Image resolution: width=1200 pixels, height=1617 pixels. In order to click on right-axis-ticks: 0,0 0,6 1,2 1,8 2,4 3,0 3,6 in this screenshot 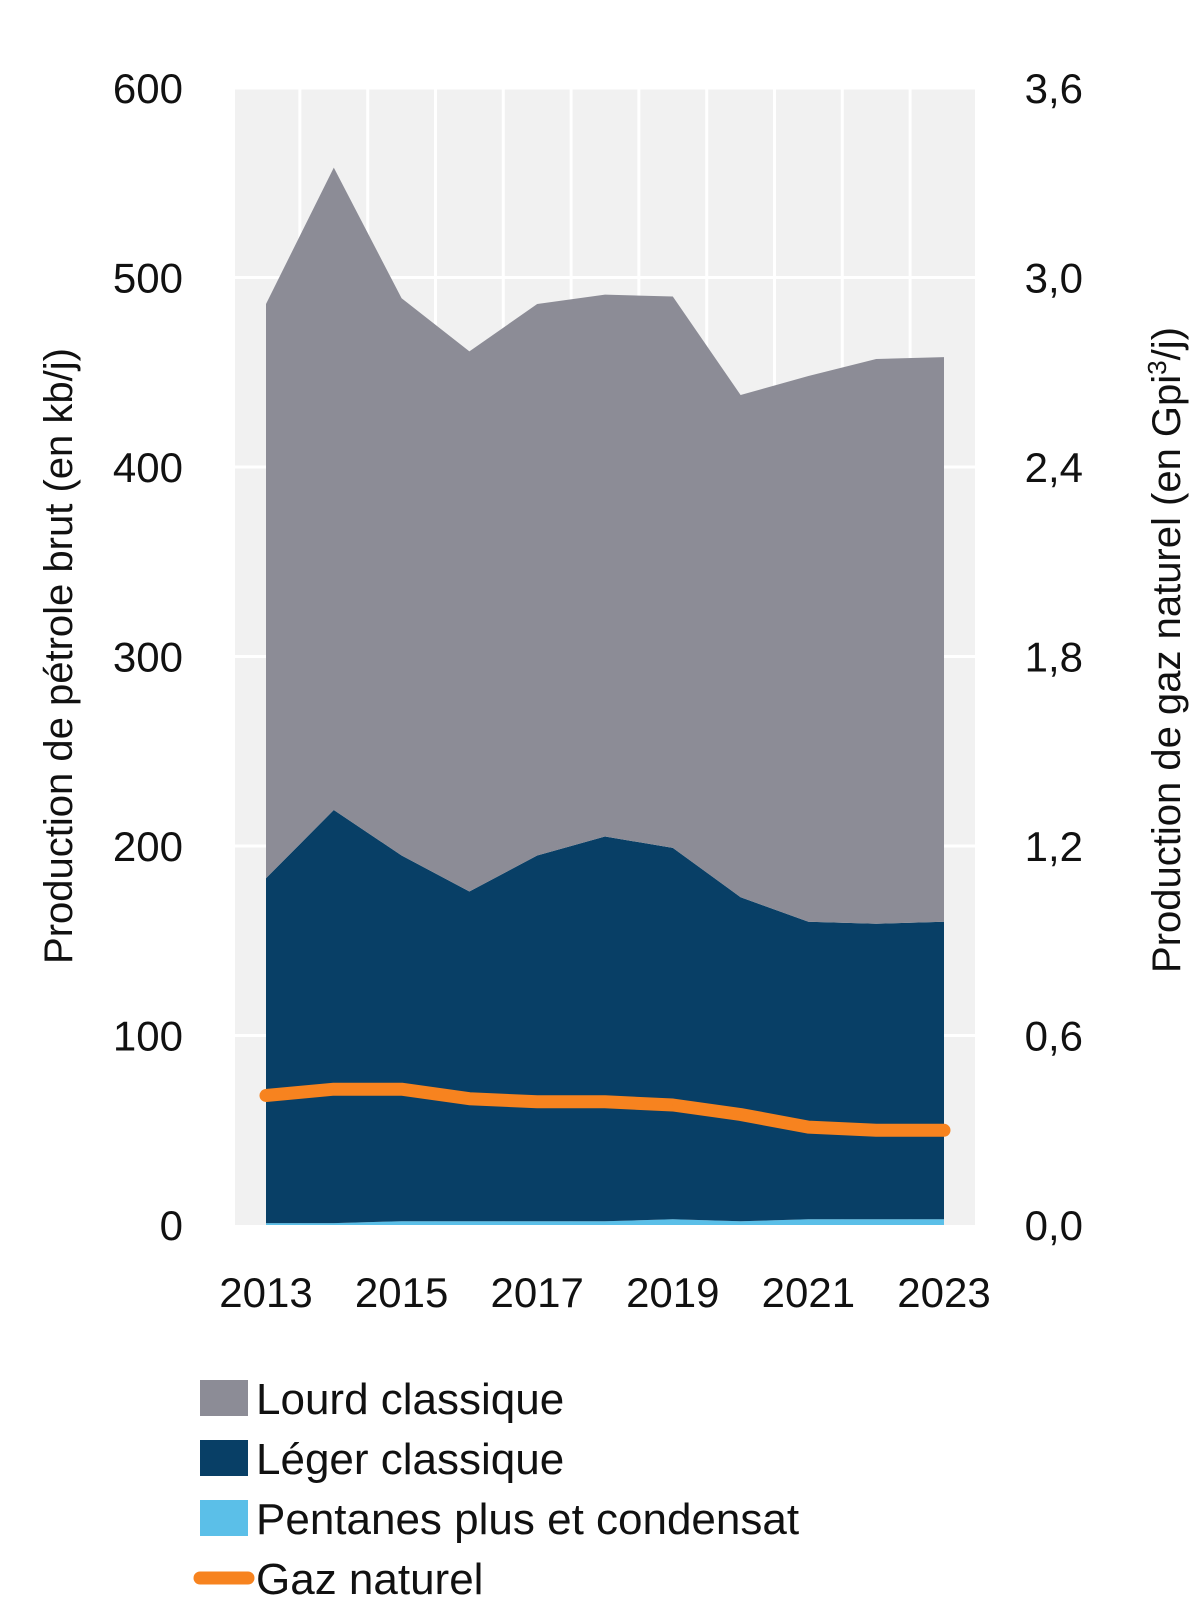, I will do `click(1054, 657)`.